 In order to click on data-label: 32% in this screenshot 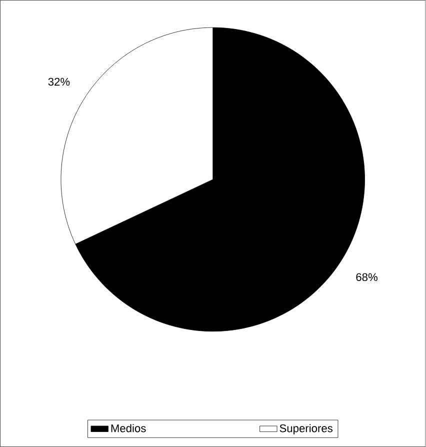, I will do `click(59, 82)`.